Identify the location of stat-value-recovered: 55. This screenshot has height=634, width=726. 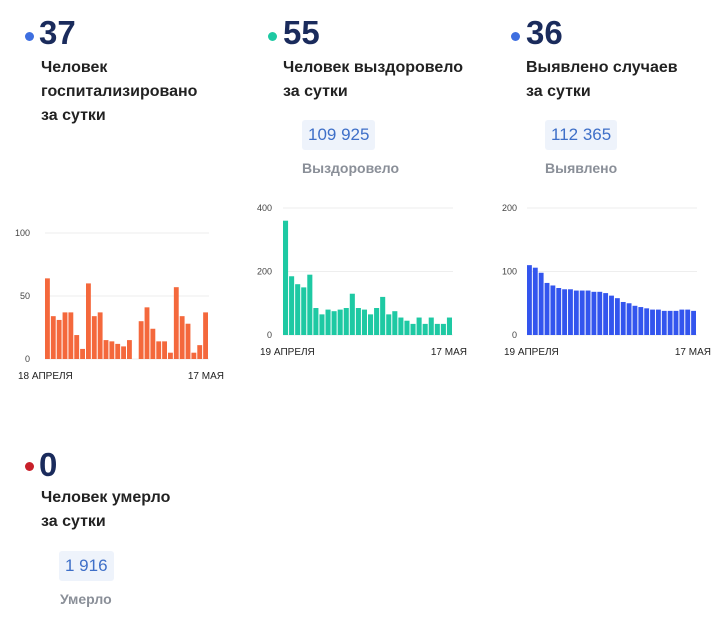
(301, 32).